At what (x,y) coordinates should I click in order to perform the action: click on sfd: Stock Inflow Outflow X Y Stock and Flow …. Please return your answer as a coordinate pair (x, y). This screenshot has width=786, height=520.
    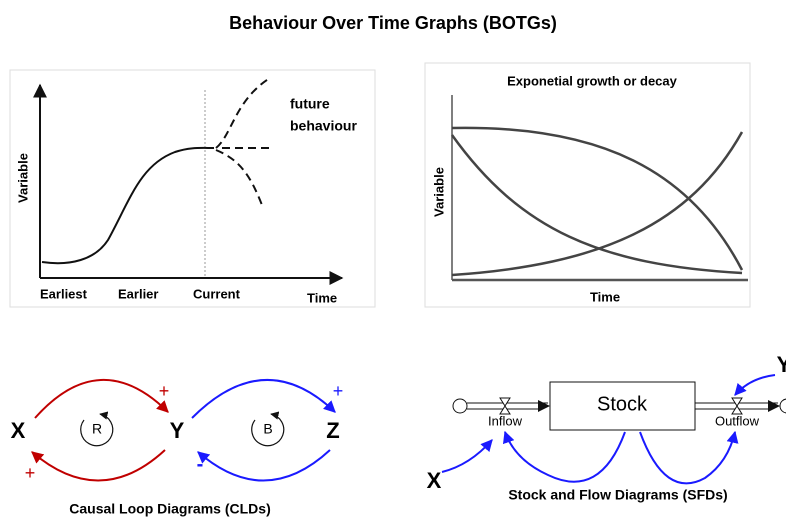
    Looking at the image, I should click on (606, 427).